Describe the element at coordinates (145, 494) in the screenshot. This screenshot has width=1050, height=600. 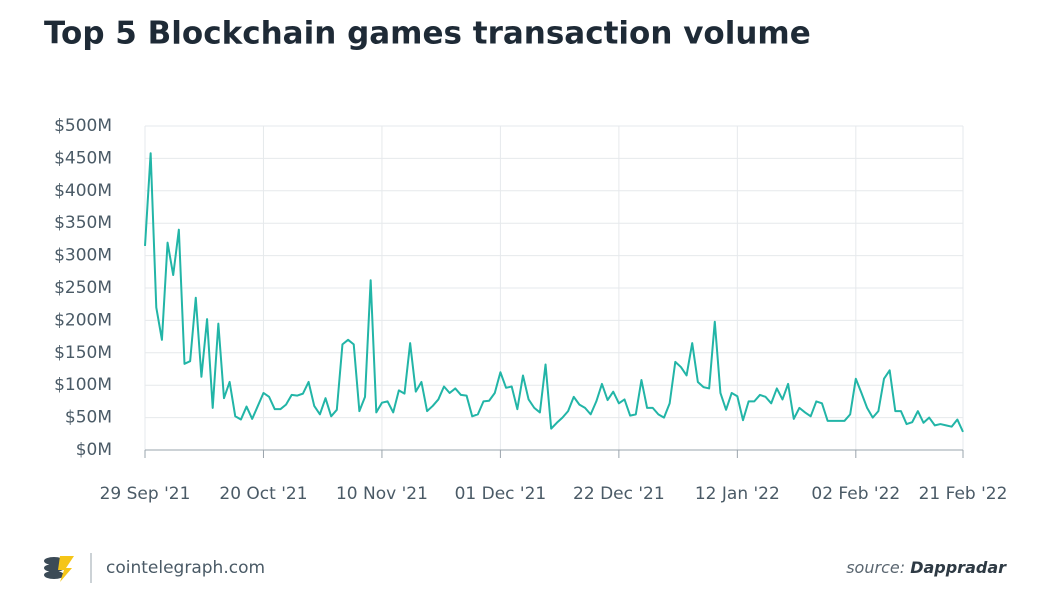
I see `x-tick-label: 29 Sep '21` at that location.